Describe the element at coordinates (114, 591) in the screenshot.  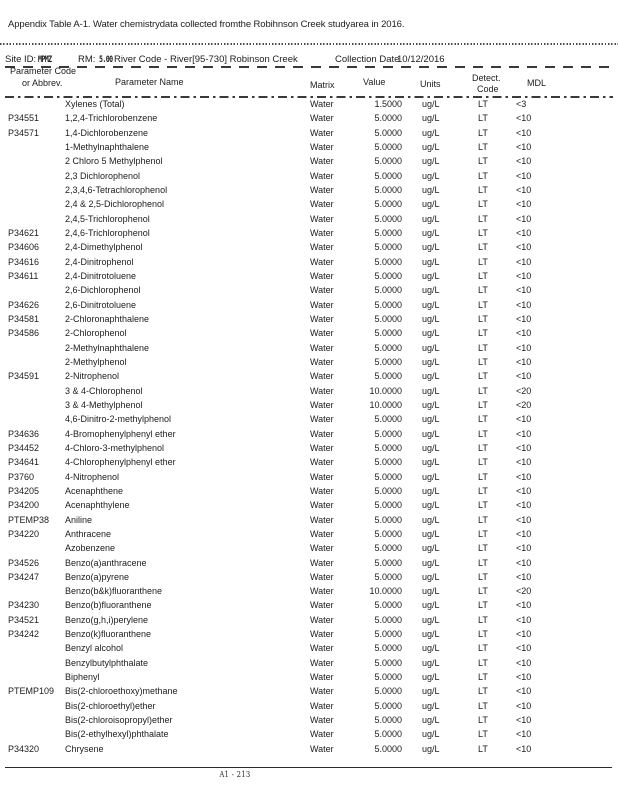
I see `cell-parameter-name: Benzo(b&k)fluoranthene` at that location.